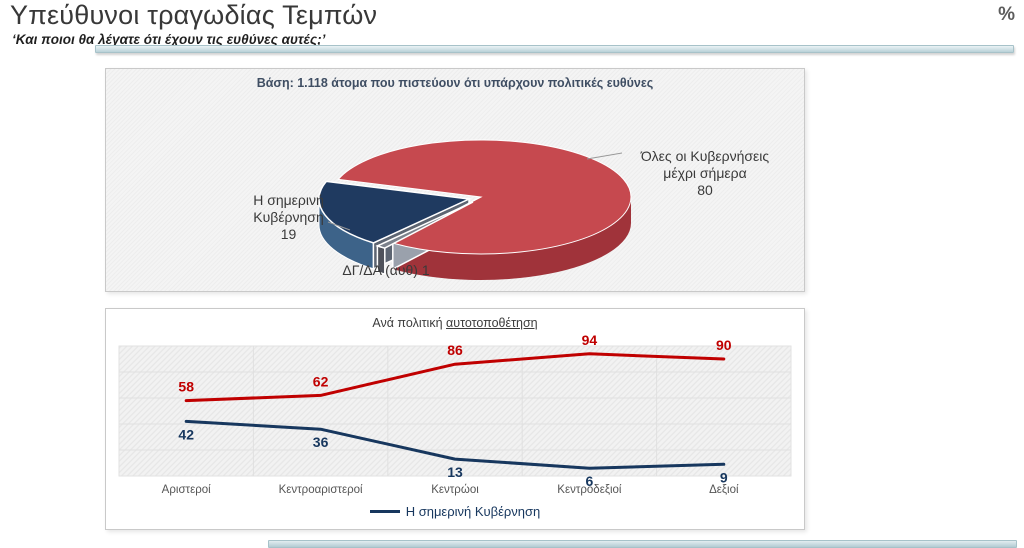  Describe the element at coordinates (339, 226) in the screenshot. I see `leader-line-current-government` at that location.